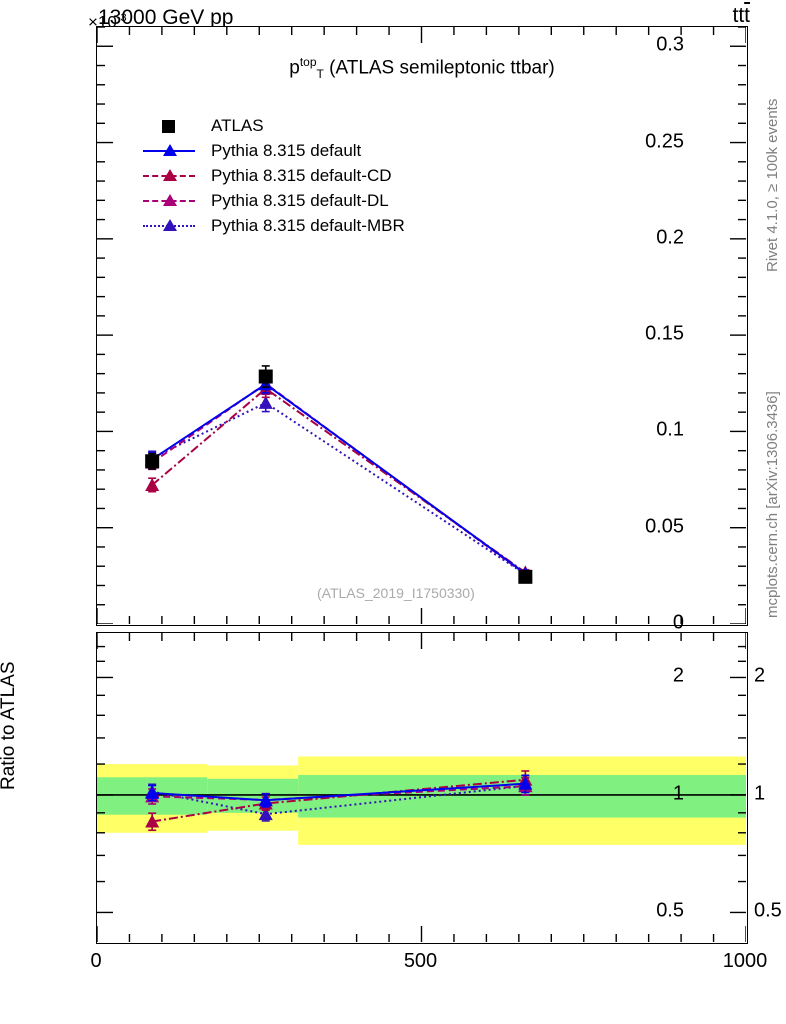  Describe the element at coordinates (320, 74) in the screenshot. I see `plot-title-subscript: T` at that location.